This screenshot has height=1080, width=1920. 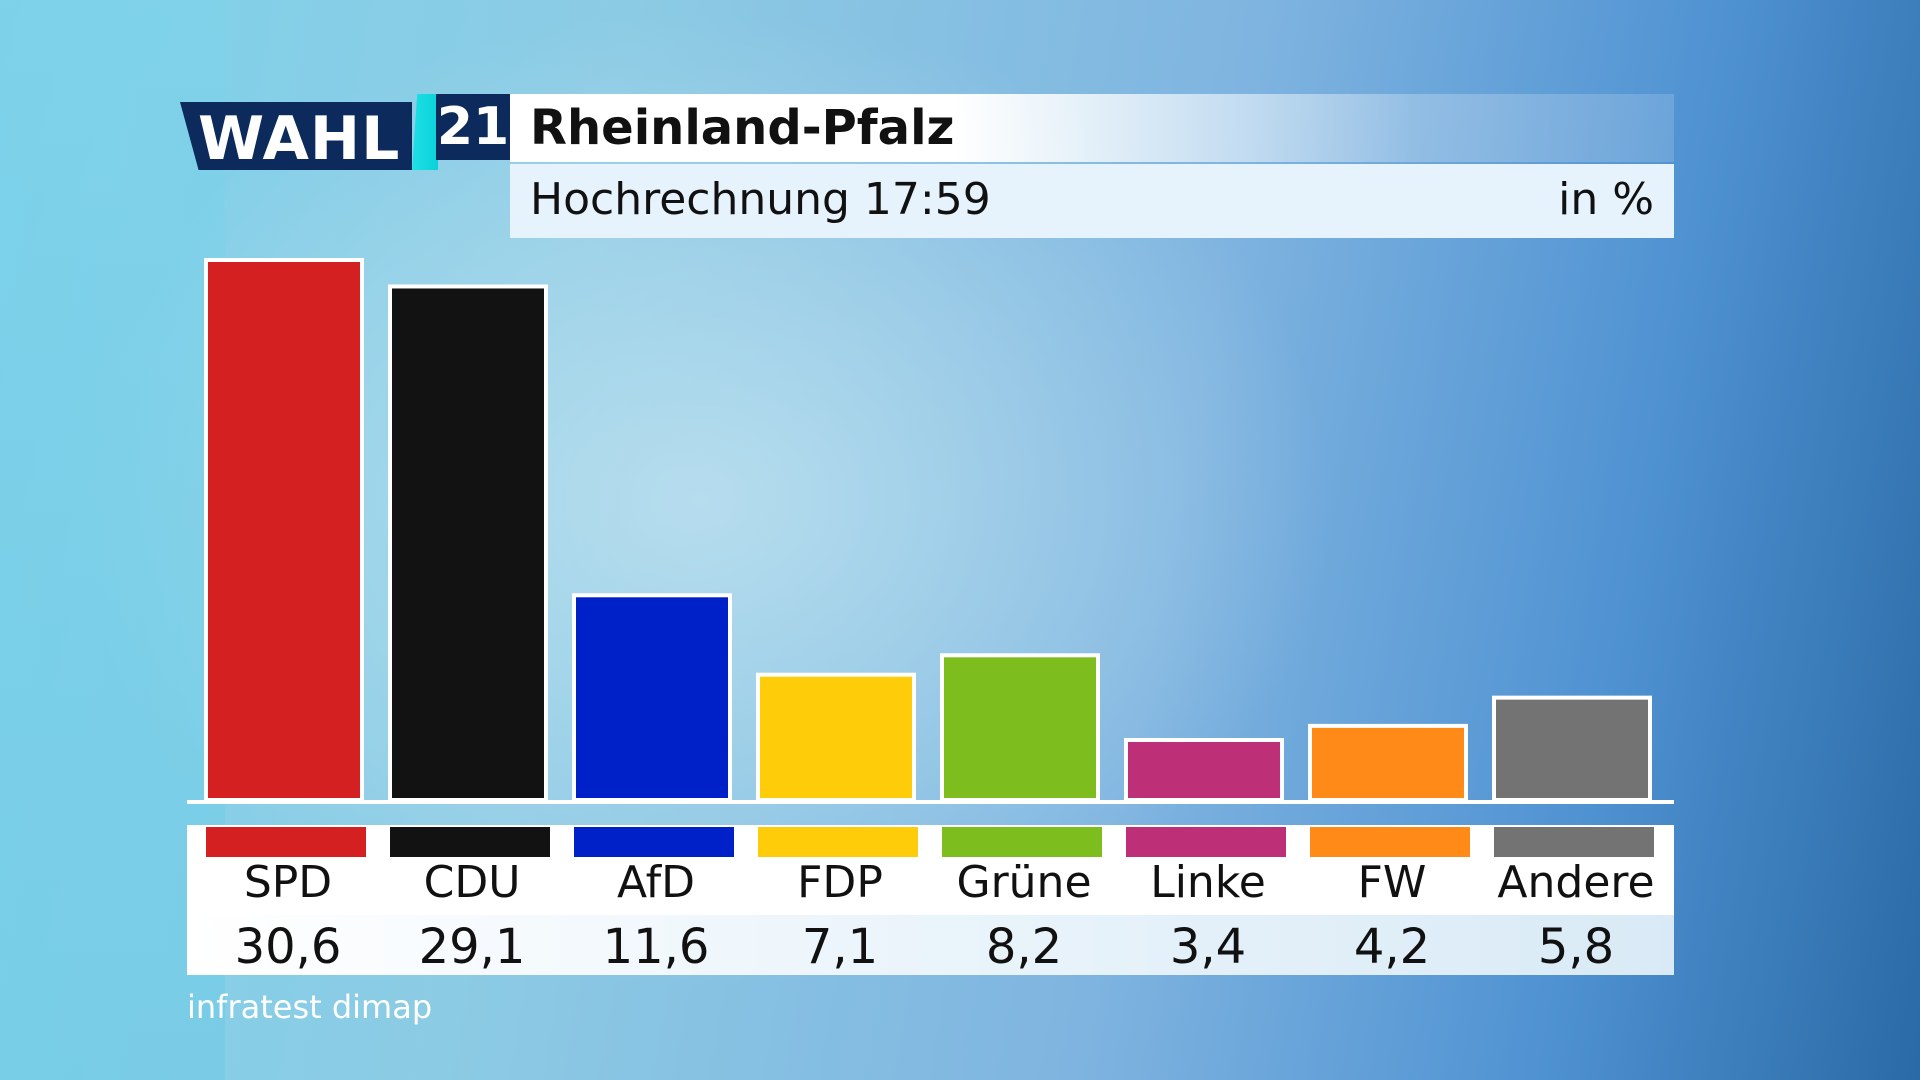 What do you see at coordinates (1022, 842) in the screenshot?
I see `legend-swatch-grüne` at bounding box center [1022, 842].